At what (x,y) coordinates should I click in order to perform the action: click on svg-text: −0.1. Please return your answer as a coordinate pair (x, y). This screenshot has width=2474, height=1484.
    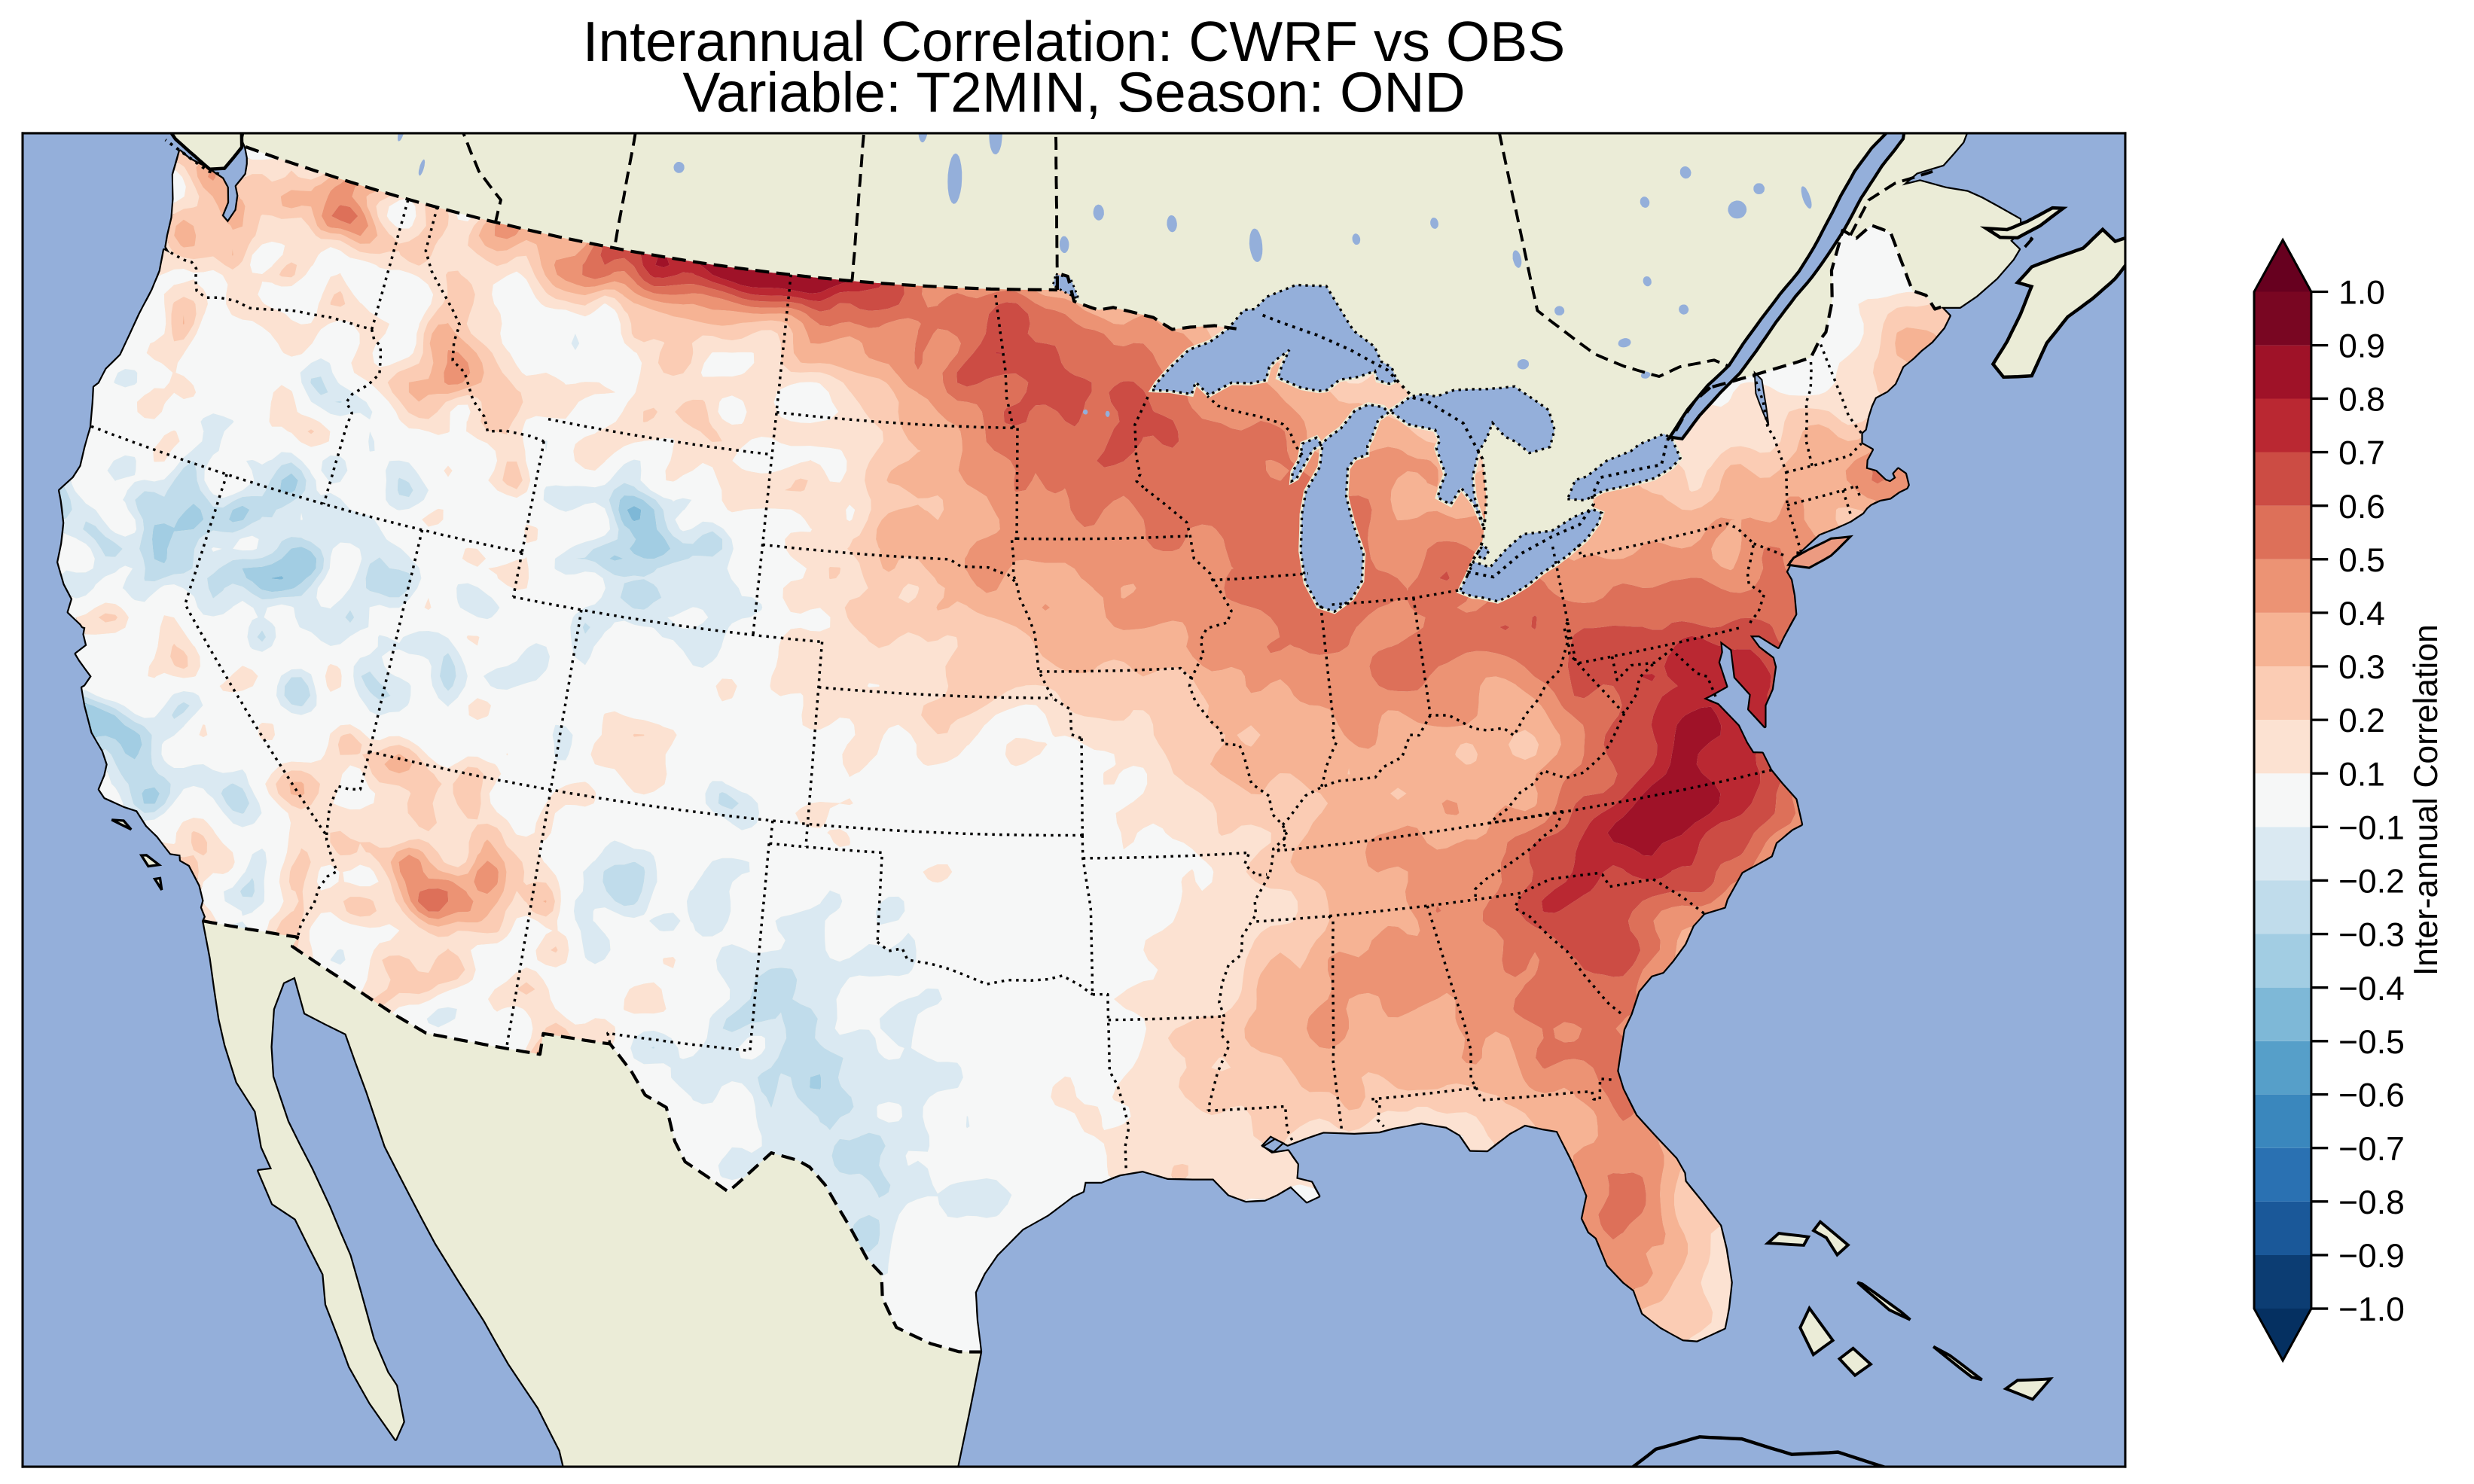
    Looking at the image, I should click on (2371, 827).